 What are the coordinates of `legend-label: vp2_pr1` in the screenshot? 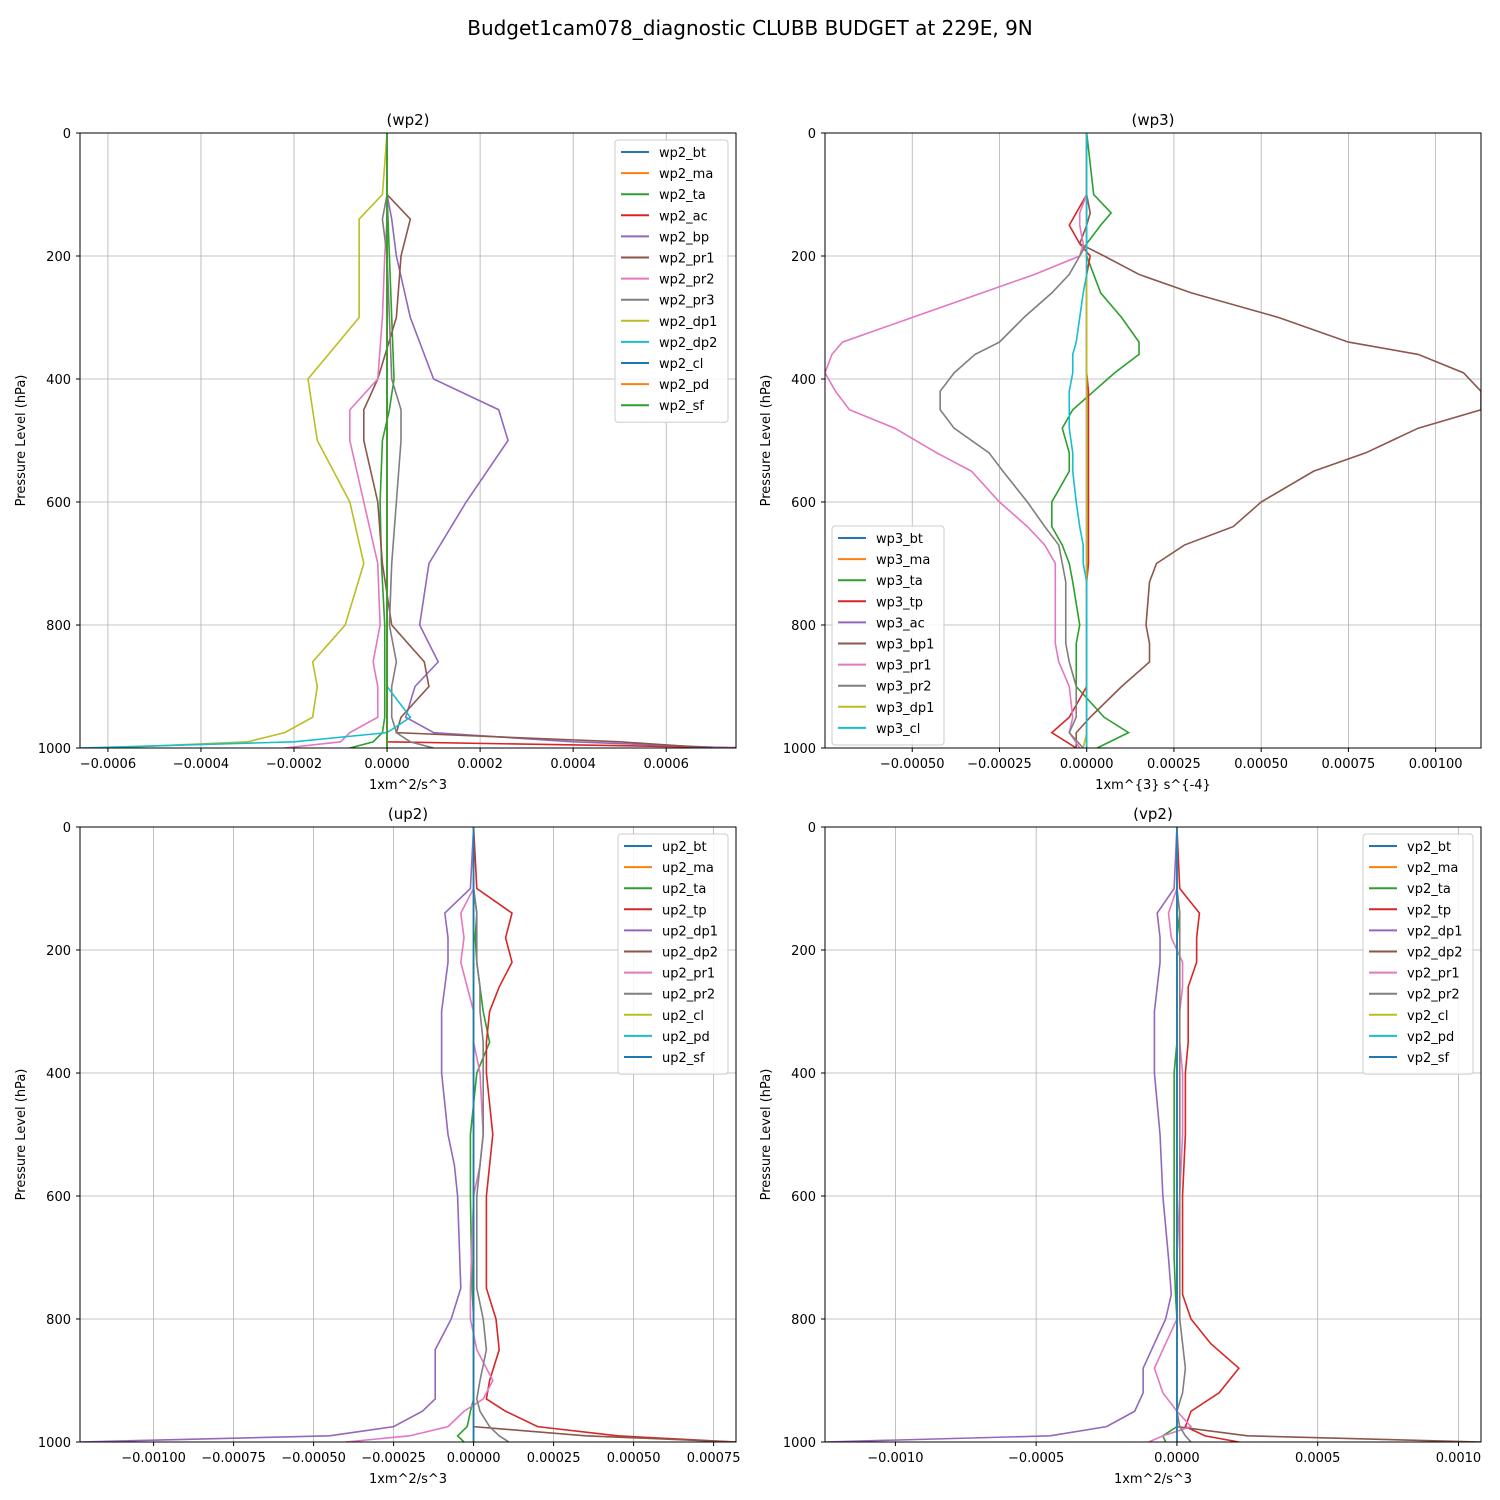 It's located at (1433, 974).